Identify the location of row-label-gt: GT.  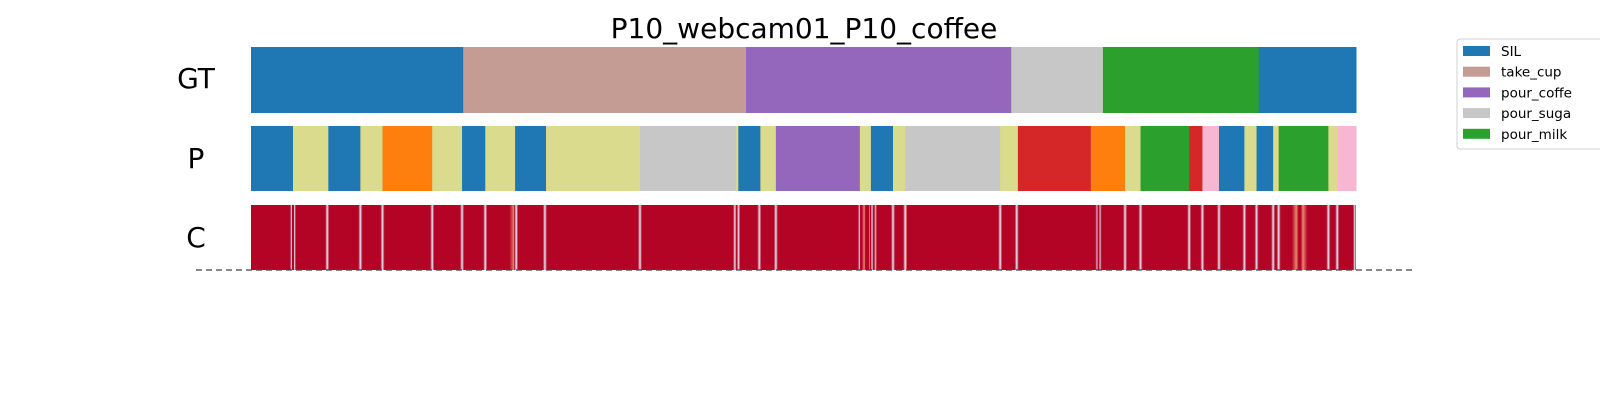
(196, 78).